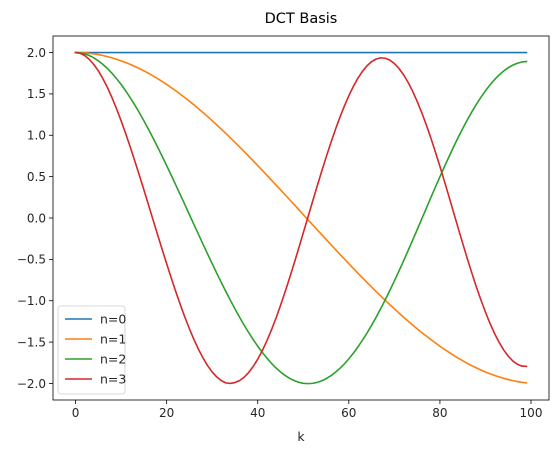 This screenshot has width=559, height=455. What do you see at coordinates (31, 301) in the screenshot?
I see `y-tick-label: −1.0` at bounding box center [31, 301].